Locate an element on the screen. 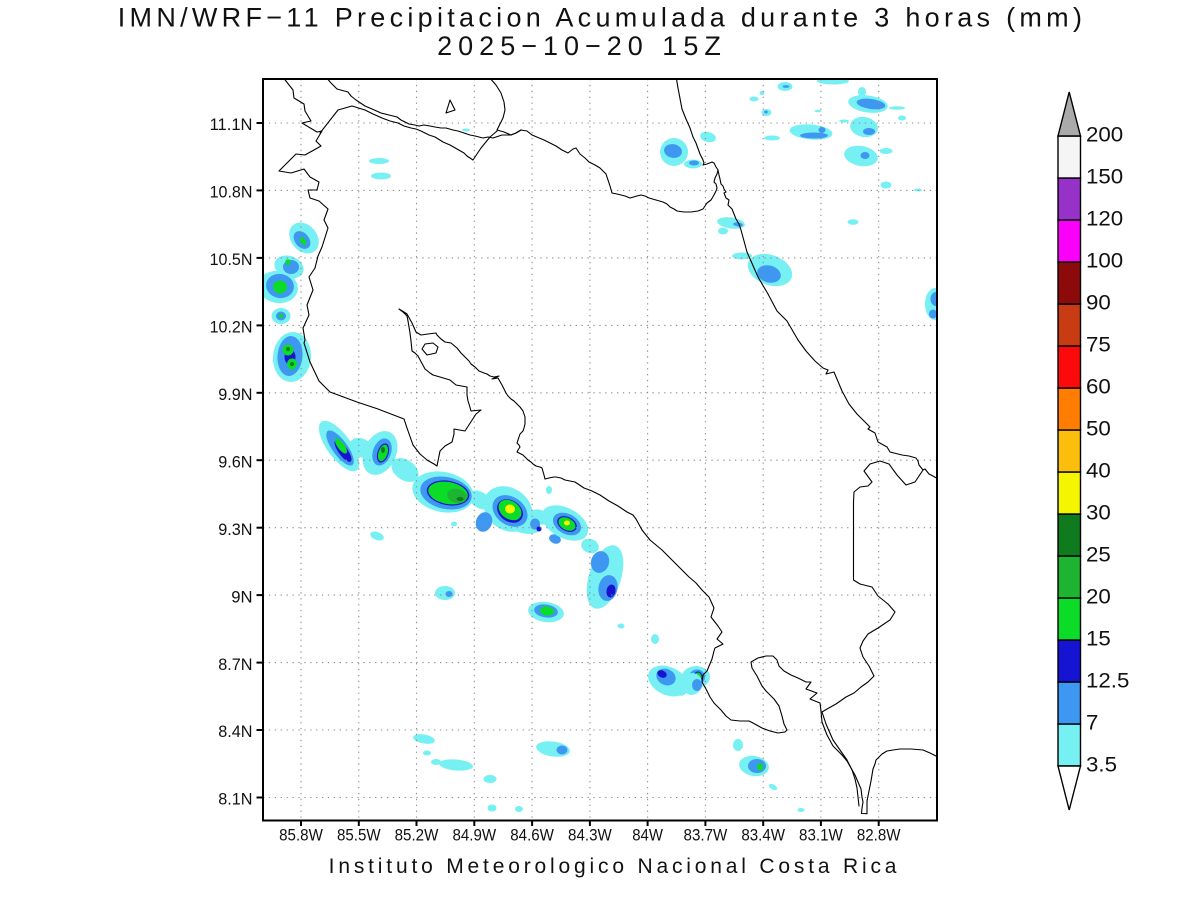  svg-text: 90 is located at coordinates (1098, 302).